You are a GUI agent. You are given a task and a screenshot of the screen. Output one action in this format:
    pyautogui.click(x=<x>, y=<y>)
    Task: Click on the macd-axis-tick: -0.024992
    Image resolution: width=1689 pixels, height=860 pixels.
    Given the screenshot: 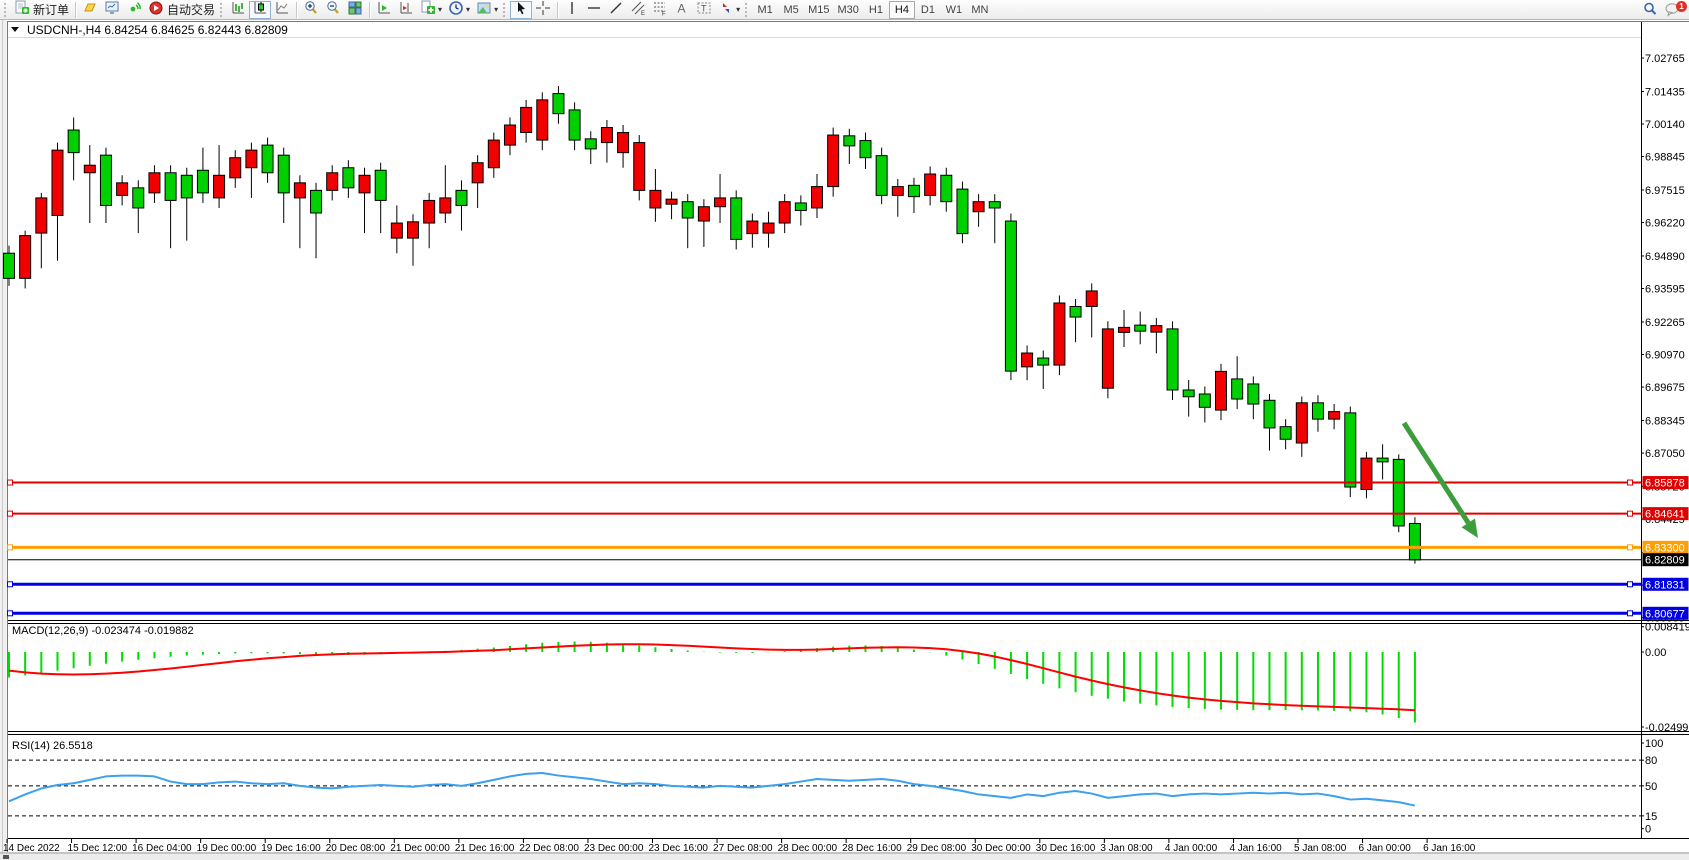 What is the action you would take?
    pyautogui.click(x=1667, y=728)
    